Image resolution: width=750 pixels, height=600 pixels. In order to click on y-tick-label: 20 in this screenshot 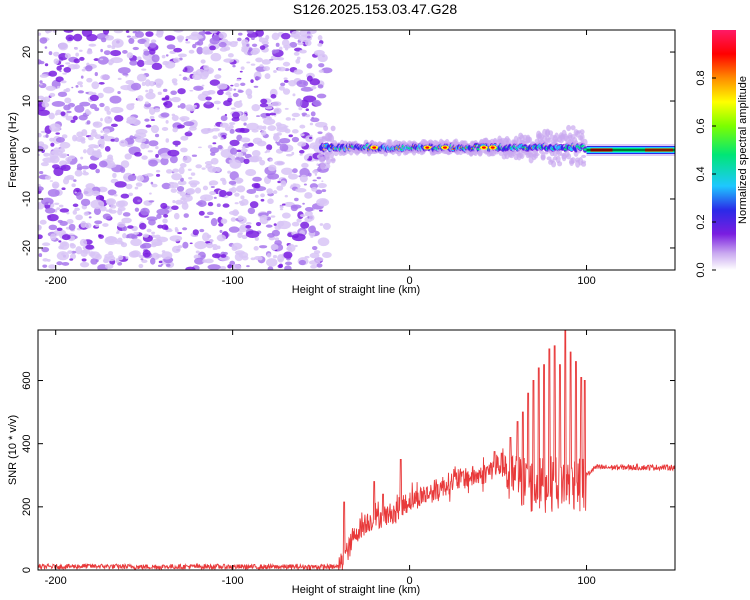, I will do `click(27, 52)`.